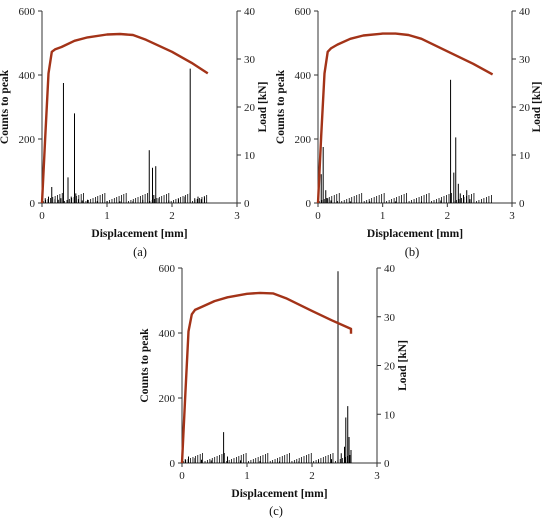  I want to click on panel-label: (b), so click(412, 252).